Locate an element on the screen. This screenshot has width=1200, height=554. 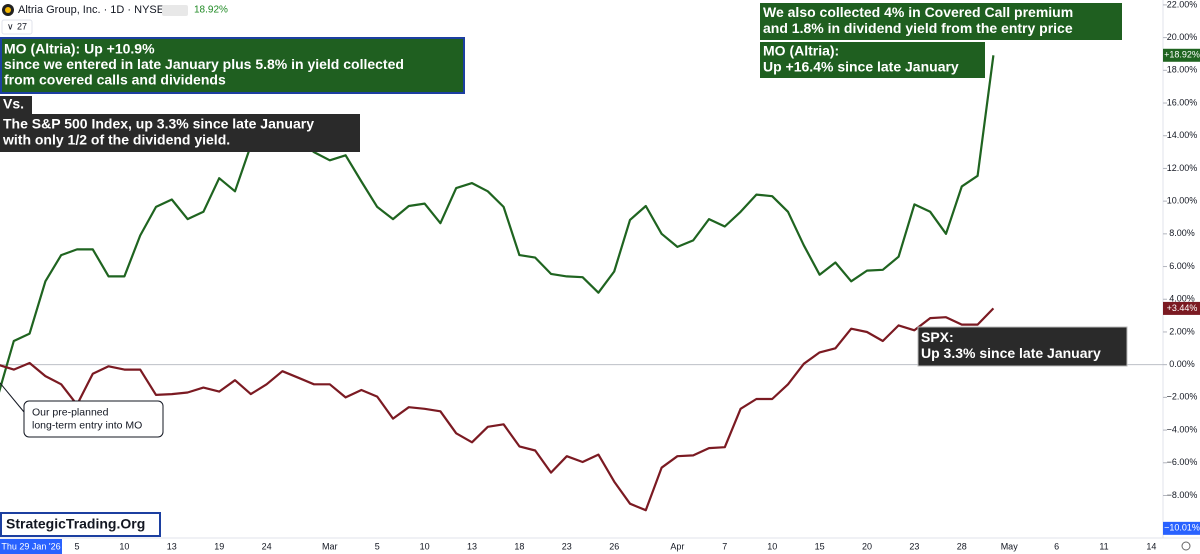
price-axis is located at coordinates (1181, 269).